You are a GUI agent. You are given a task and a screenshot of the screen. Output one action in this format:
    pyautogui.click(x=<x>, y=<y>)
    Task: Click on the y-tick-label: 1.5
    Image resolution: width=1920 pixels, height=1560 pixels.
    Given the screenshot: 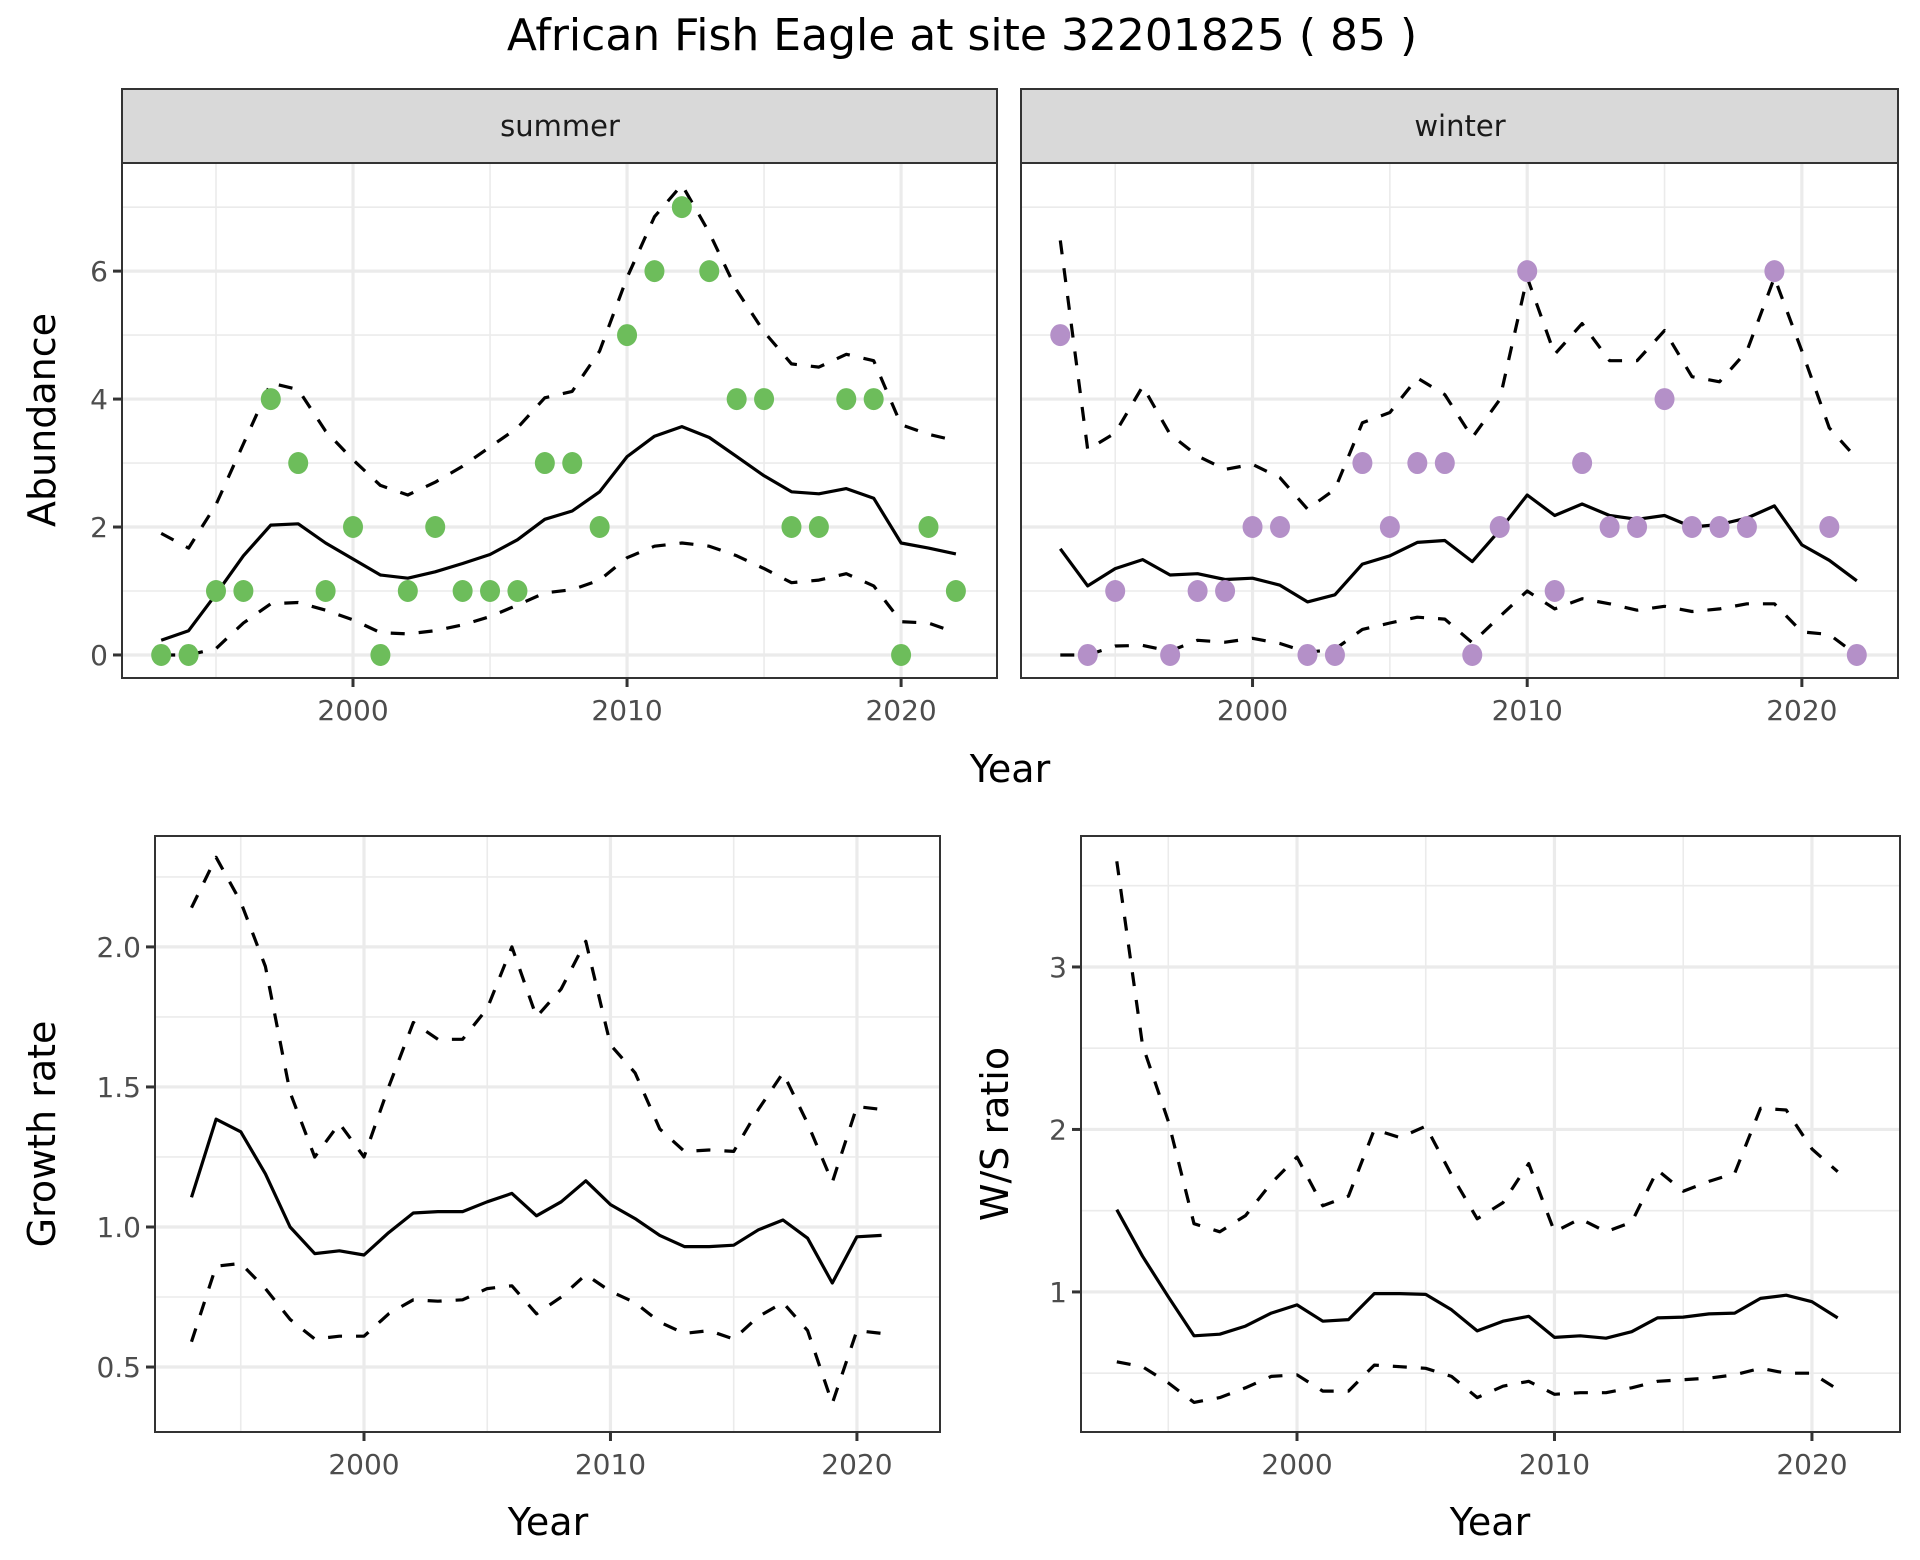 What is the action you would take?
    pyautogui.click(x=118, y=1087)
    